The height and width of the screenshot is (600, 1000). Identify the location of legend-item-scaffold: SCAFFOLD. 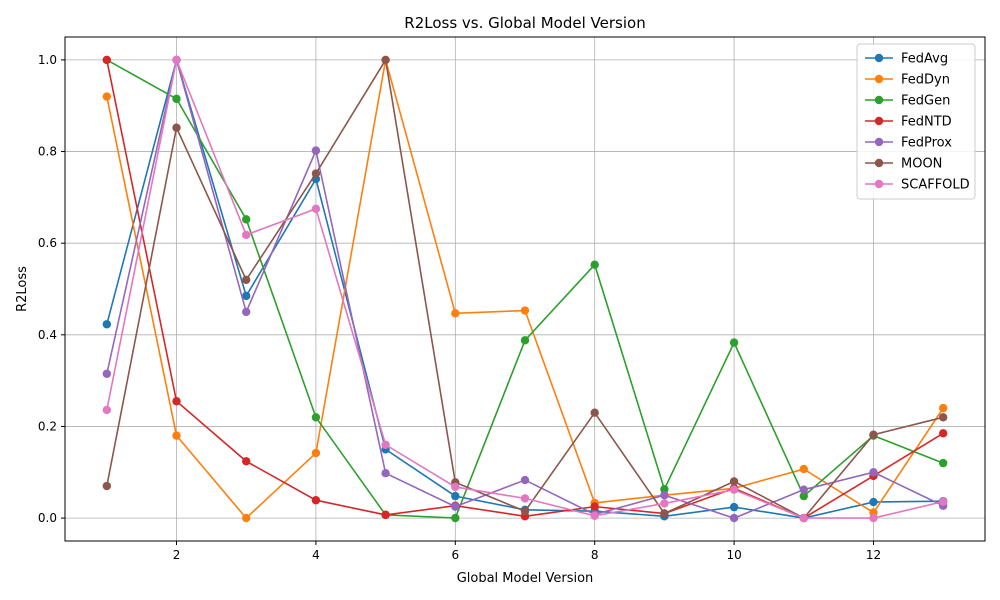
(917, 185).